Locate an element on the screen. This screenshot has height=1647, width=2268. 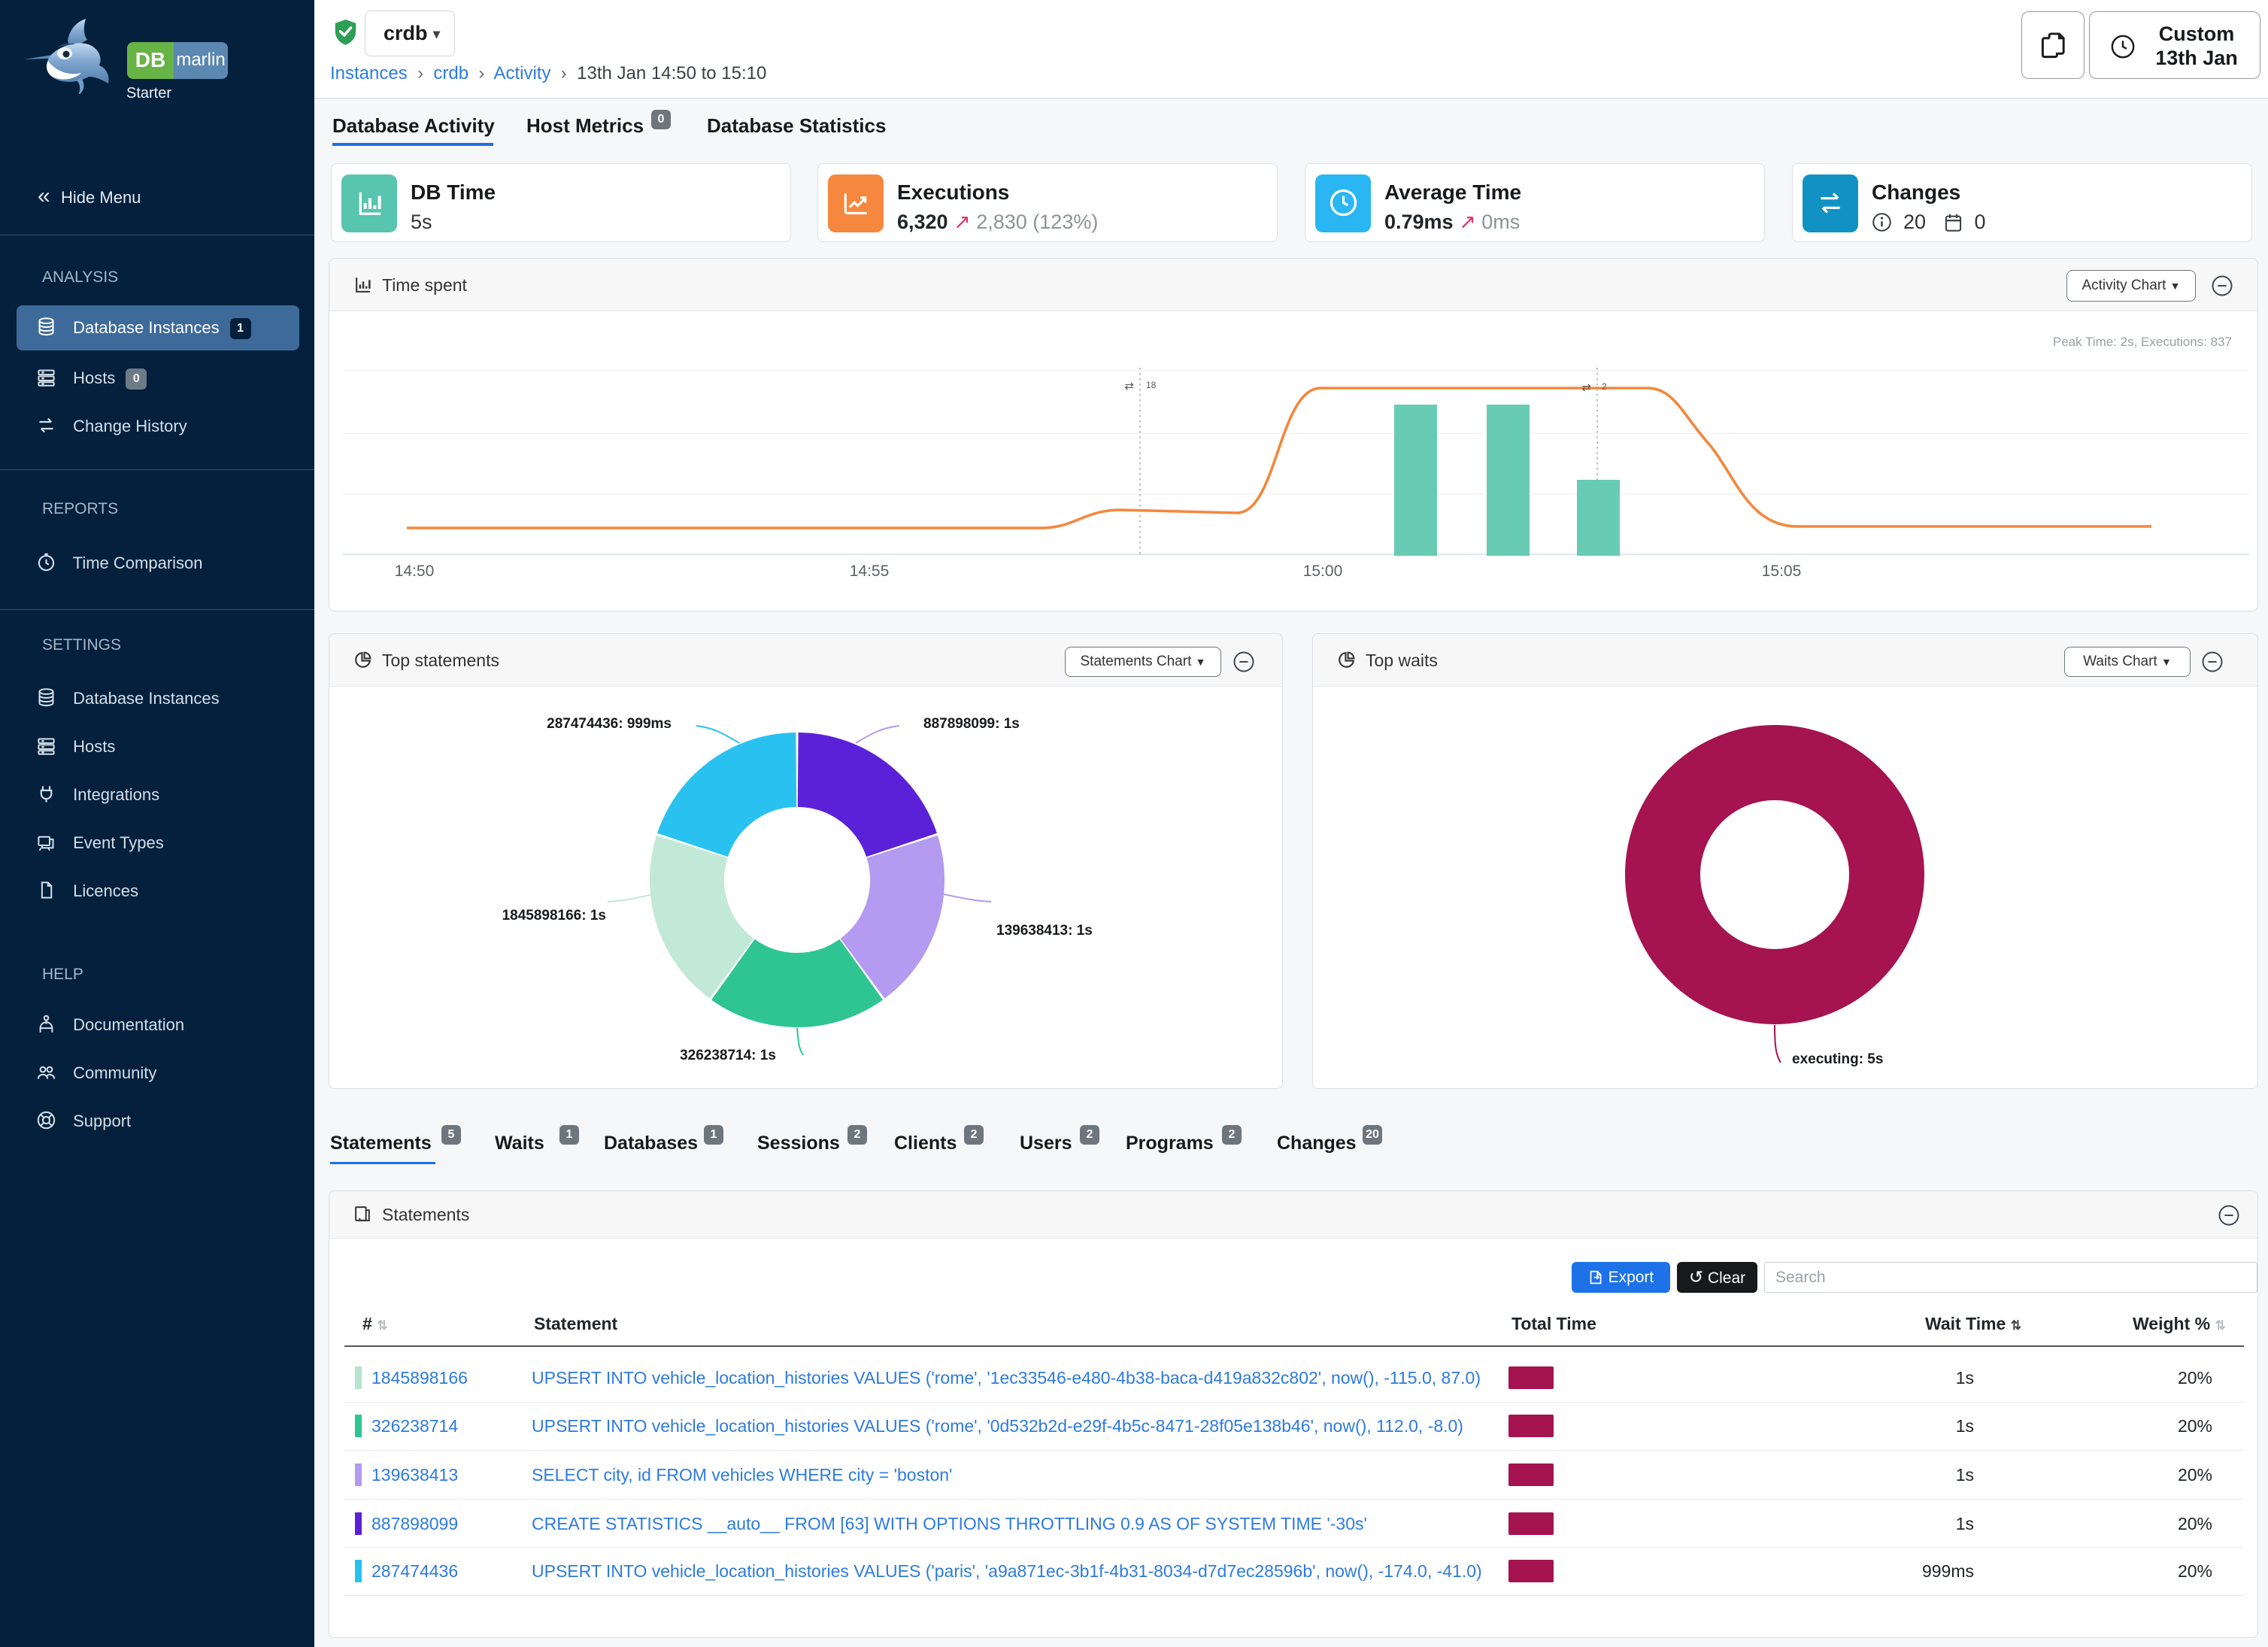
svg-text: 15:05 is located at coordinates (1782, 571).